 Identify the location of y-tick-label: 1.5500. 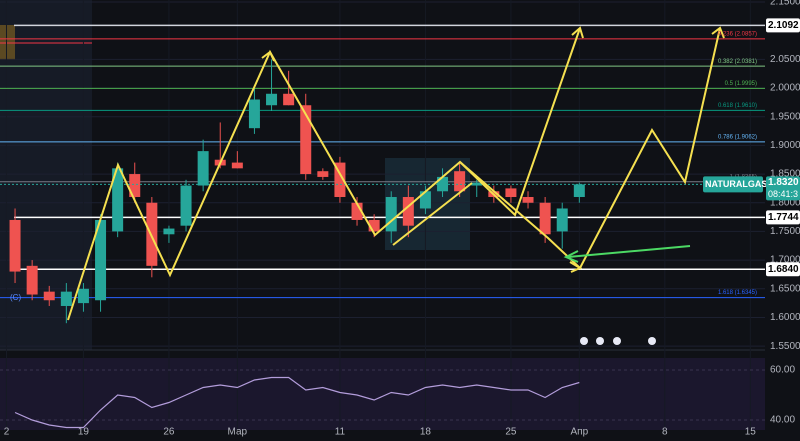
(785, 346).